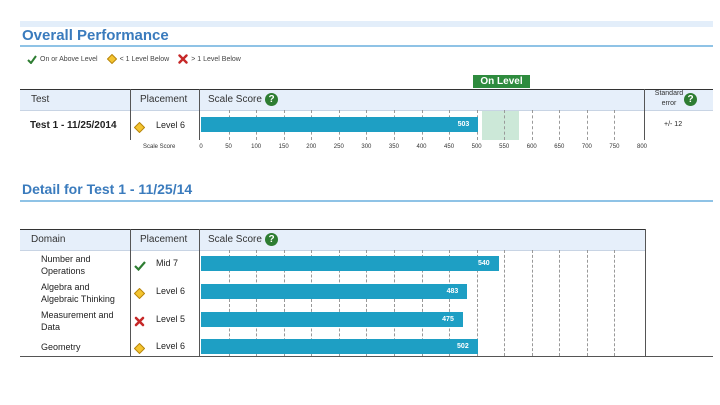  What do you see at coordinates (366, 147) in the screenshot?
I see `axis-tick-label: 300` at bounding box center [366, 147].